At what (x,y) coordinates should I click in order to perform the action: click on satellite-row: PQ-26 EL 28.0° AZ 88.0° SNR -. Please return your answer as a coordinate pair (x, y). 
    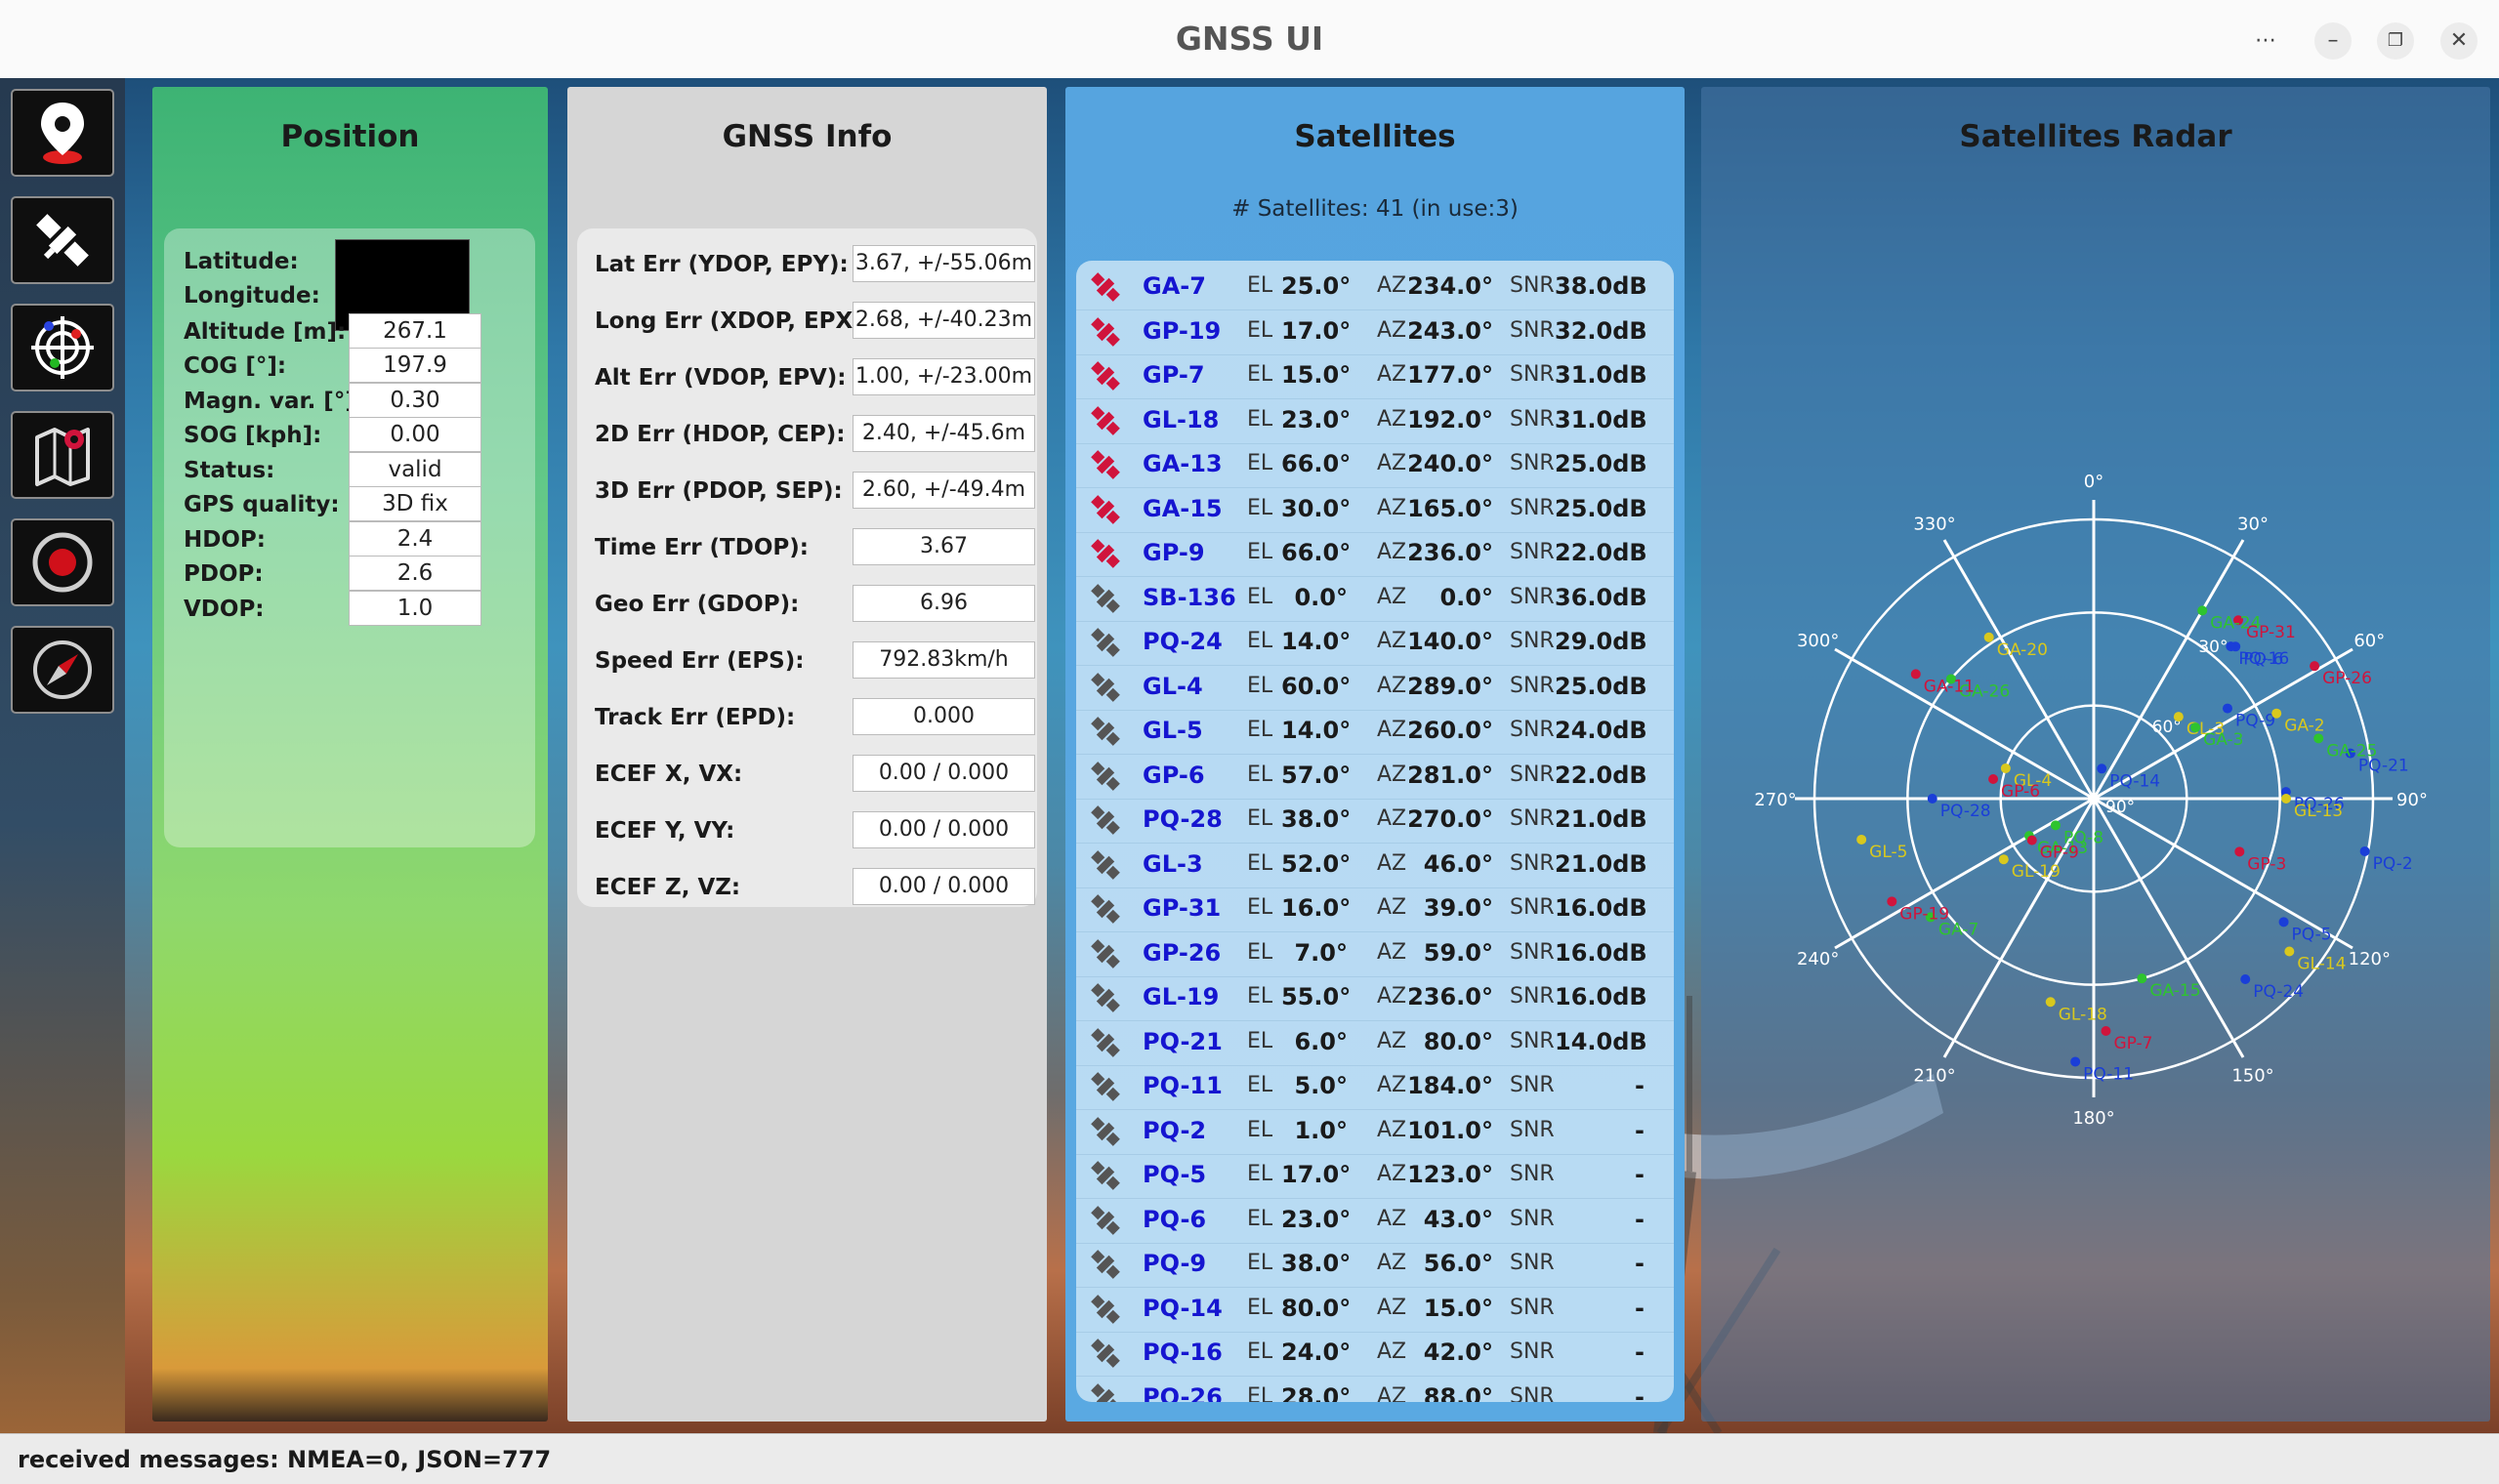
    Looking at the image, I should click on (1375, 1390).